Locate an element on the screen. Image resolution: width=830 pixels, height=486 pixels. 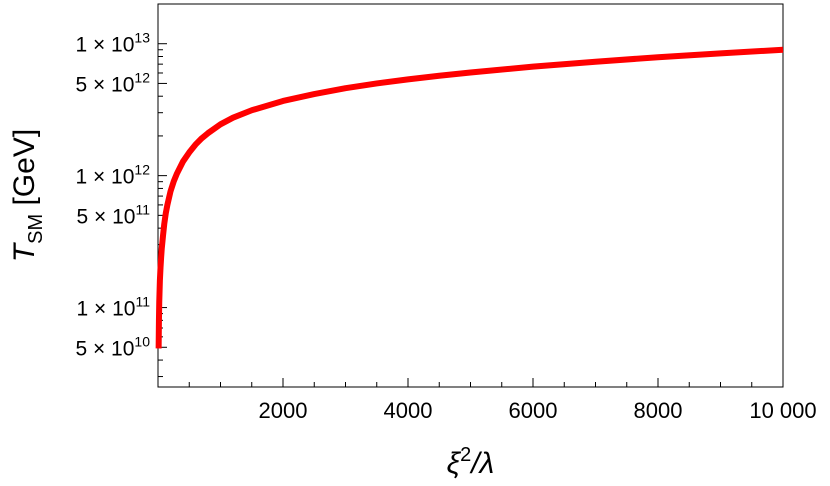
y-tick-exponent: 13 is located at coordinates (142, 38).